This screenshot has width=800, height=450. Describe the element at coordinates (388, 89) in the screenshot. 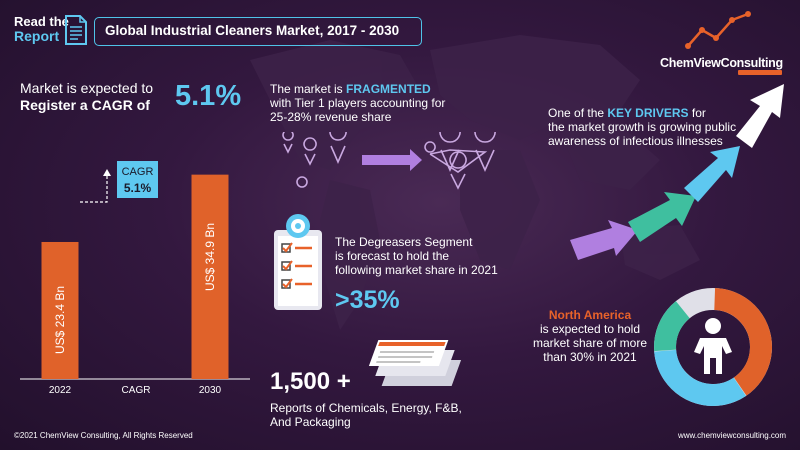

I see `fragmented-highlight: FRAGMENTED` at that location.